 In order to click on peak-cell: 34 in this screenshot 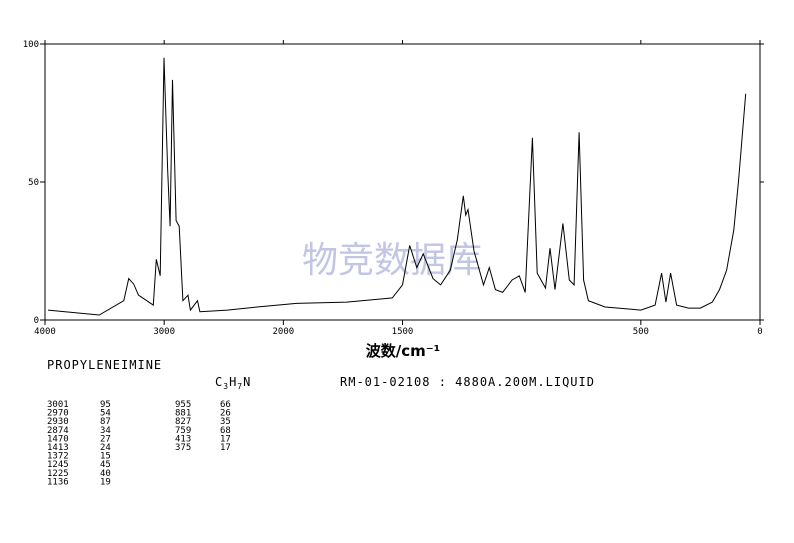, I will do `click(105, 431)`.